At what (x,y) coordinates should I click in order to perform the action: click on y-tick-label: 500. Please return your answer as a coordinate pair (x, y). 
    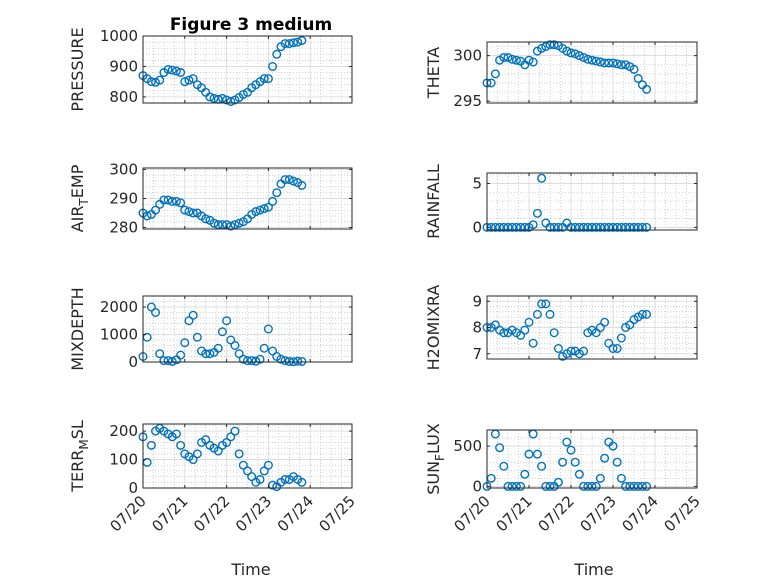
    Looking at the image, I should click on (467, 446).